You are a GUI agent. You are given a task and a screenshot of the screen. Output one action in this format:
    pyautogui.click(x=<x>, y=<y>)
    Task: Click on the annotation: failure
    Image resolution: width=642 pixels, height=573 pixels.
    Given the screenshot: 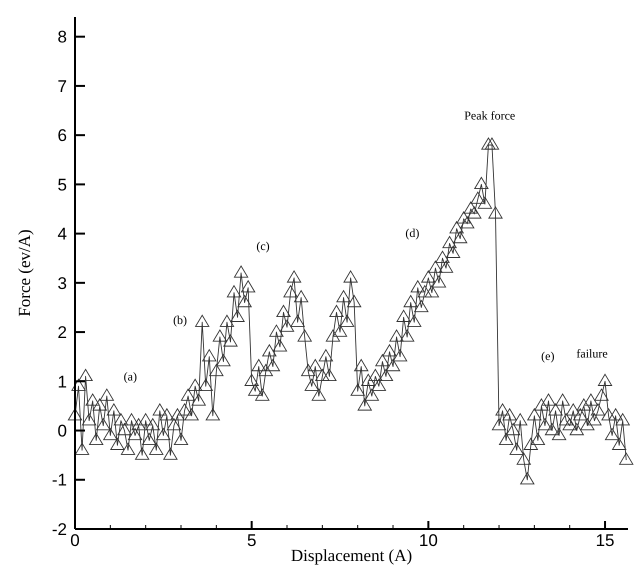 What is the action you would take?
    pyautogui.click(x=592, y=353)
    